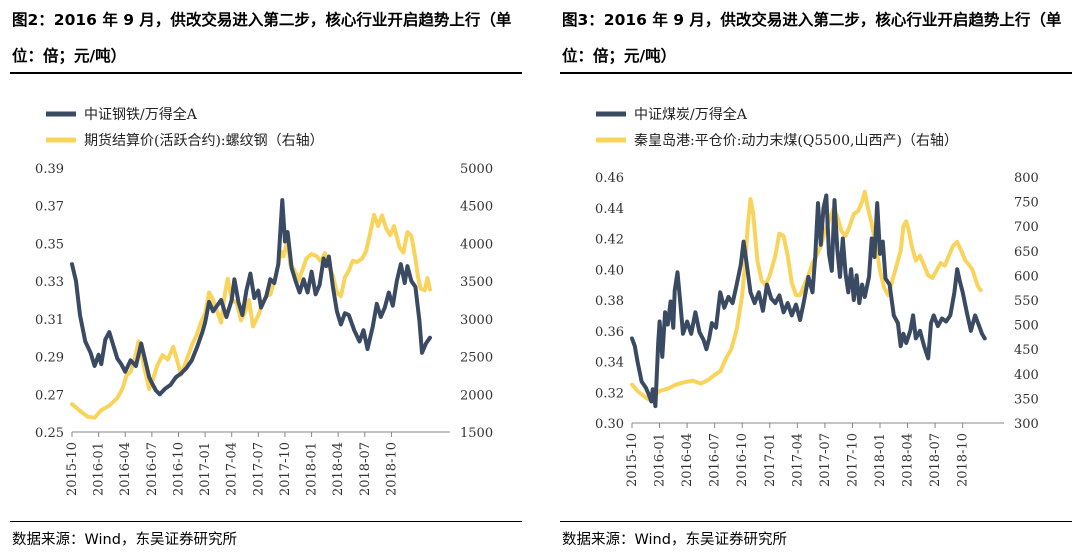 The image size is (1080, 558). I want to click on y-left-tick-label: 0.44, so click(609, 209).